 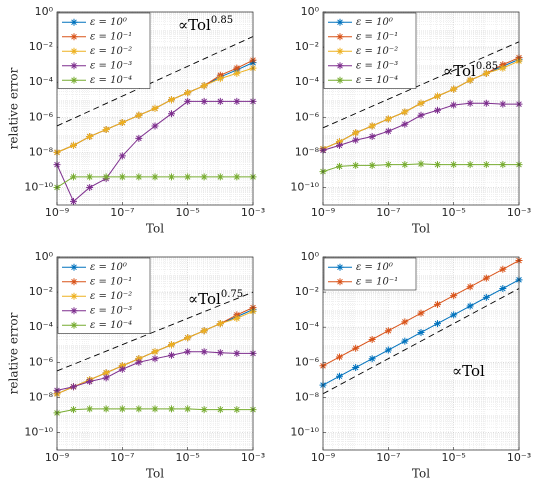 What do you see at coordinates (388, 212) in the screenshot?
I see `x-tick-label: 10⁻⁷` at bounding box center [388, 212].